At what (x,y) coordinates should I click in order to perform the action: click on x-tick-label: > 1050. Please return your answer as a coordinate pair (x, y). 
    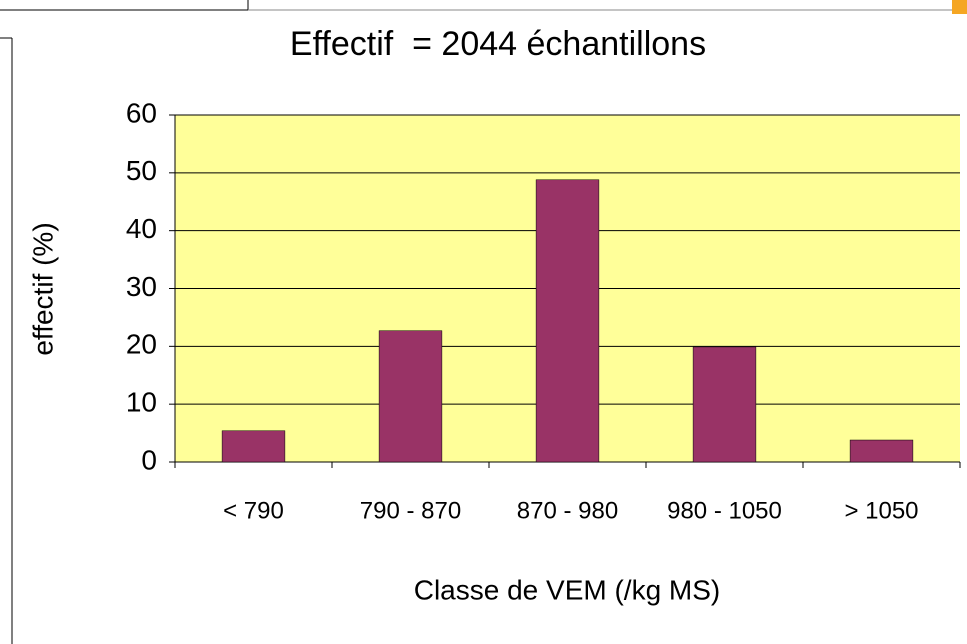
    Looking at the image, I should click on (881, 510).